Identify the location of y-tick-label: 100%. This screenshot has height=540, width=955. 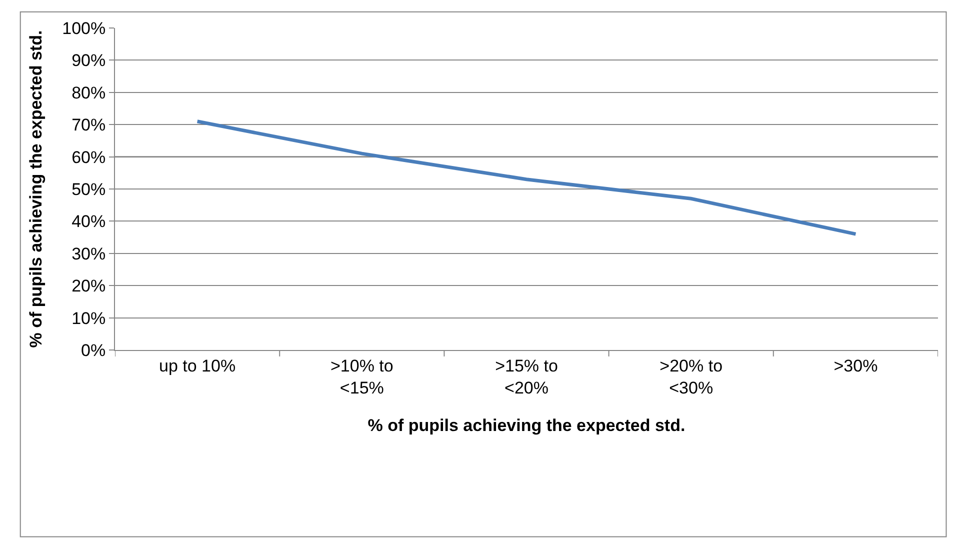
(84, 28).